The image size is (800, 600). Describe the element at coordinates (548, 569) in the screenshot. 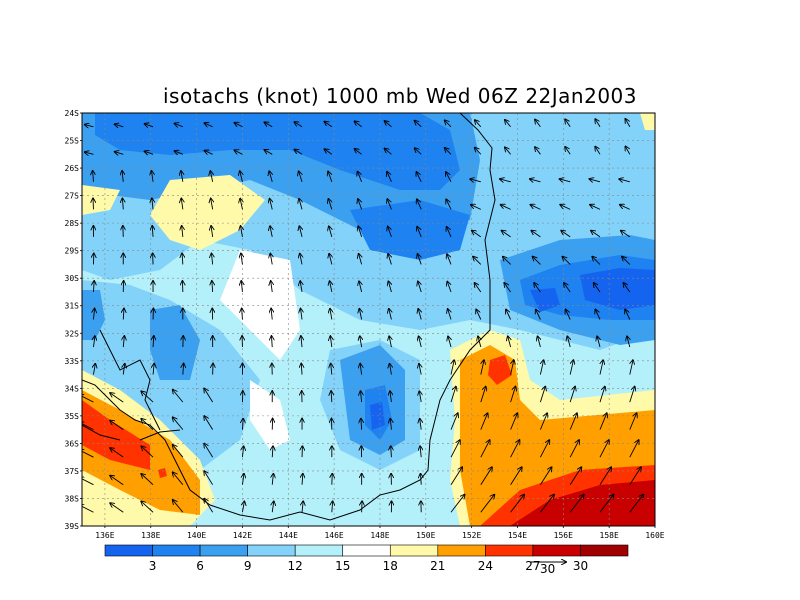

I see `reference-vector: 30` at that location.